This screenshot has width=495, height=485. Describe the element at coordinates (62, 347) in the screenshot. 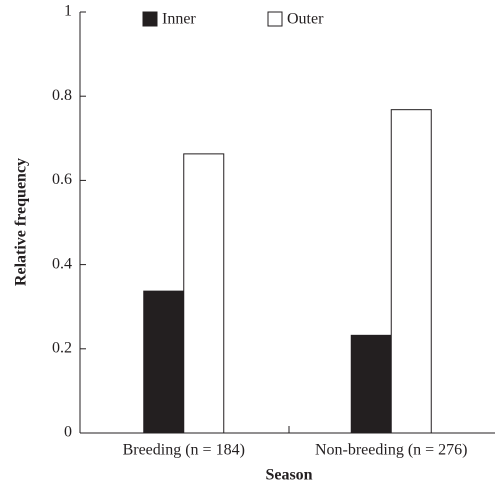

I see `y-tick-label: 0.2` at that location.